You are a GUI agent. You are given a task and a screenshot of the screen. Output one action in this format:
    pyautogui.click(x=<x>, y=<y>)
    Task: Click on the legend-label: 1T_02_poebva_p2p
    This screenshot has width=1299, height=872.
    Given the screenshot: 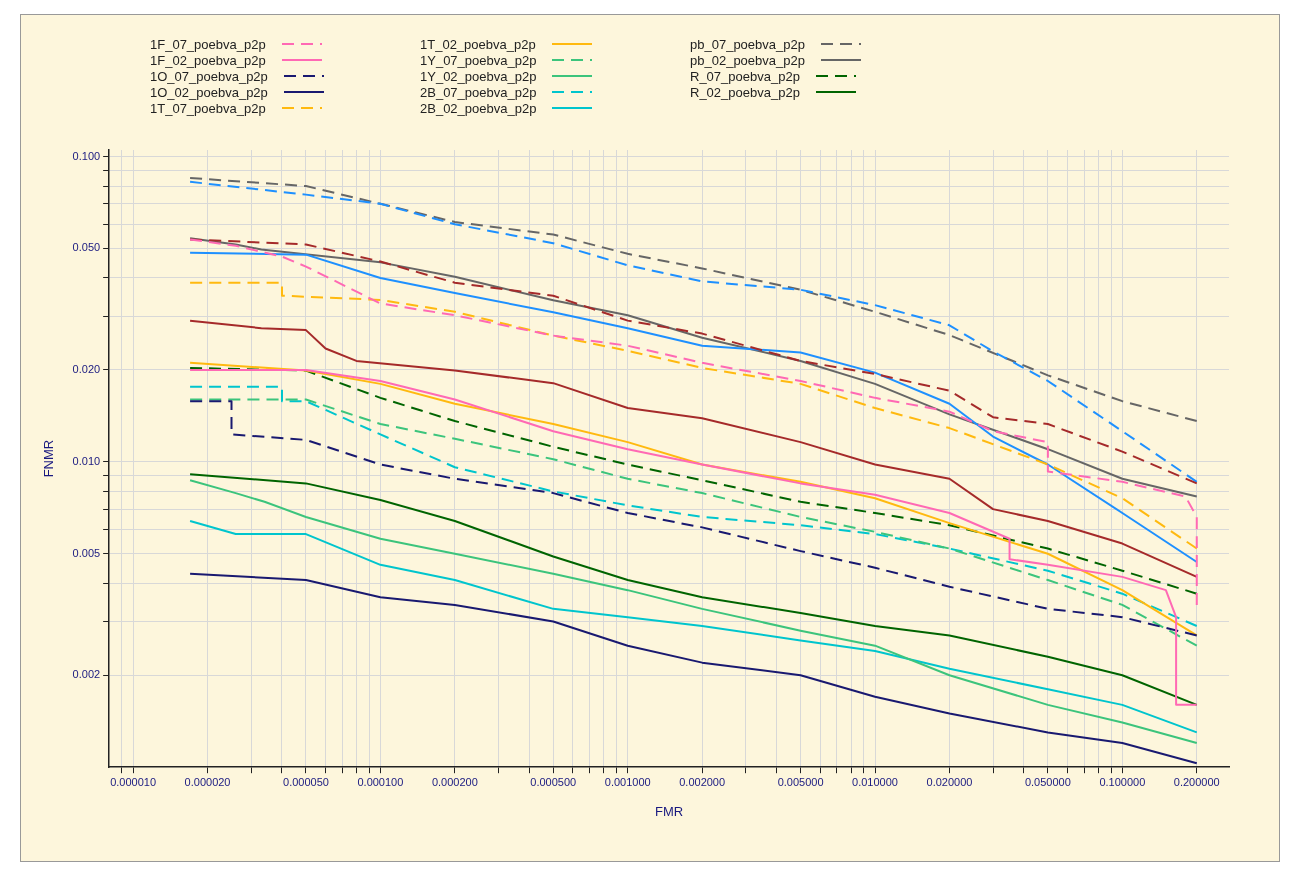 What is the action you would take?
    pyautogui.click(x=478, y=44)
    